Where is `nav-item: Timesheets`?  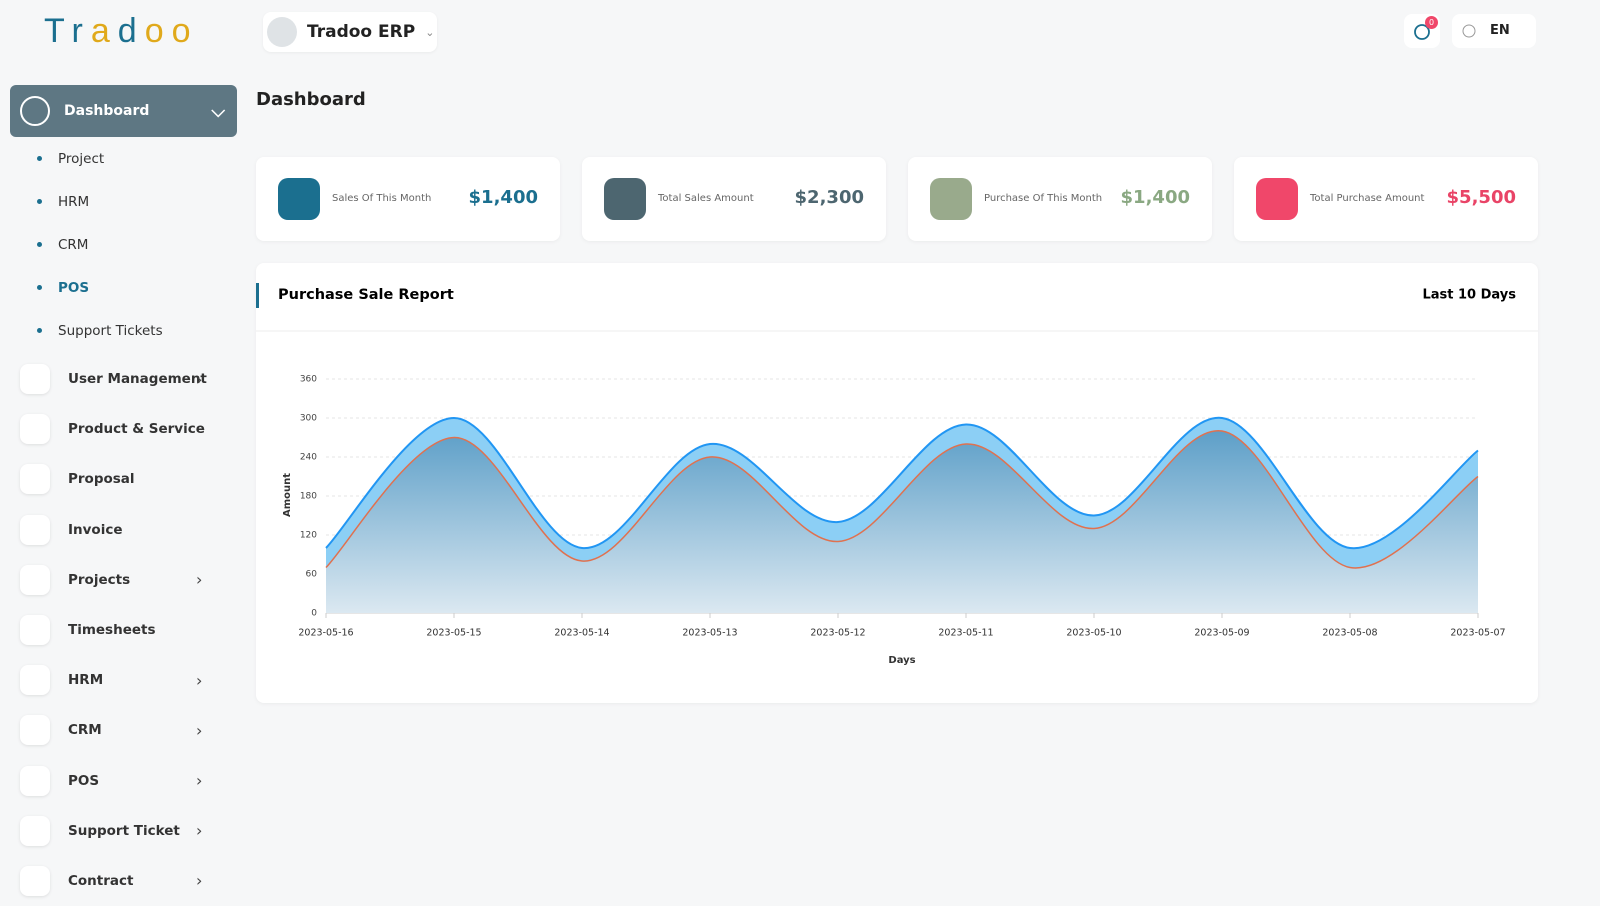
nav-item: Timesheets is located at coordinates (123, 630).